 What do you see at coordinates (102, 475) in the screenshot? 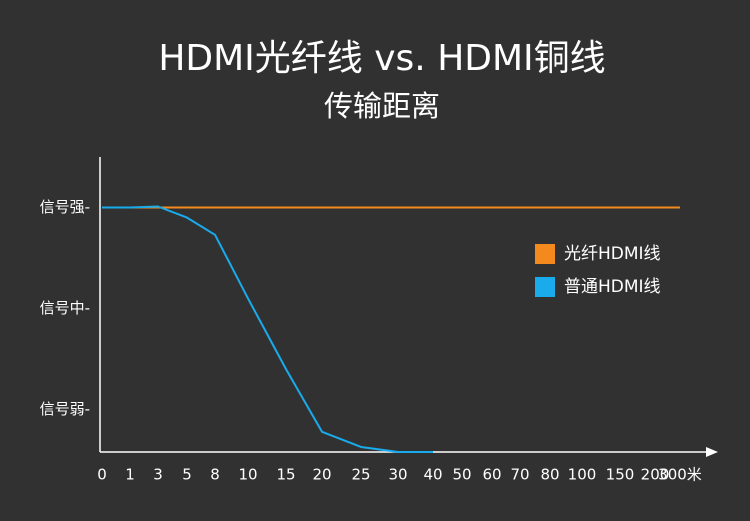
I see `x-tick-label: 0` at bounding box center [102, 475].